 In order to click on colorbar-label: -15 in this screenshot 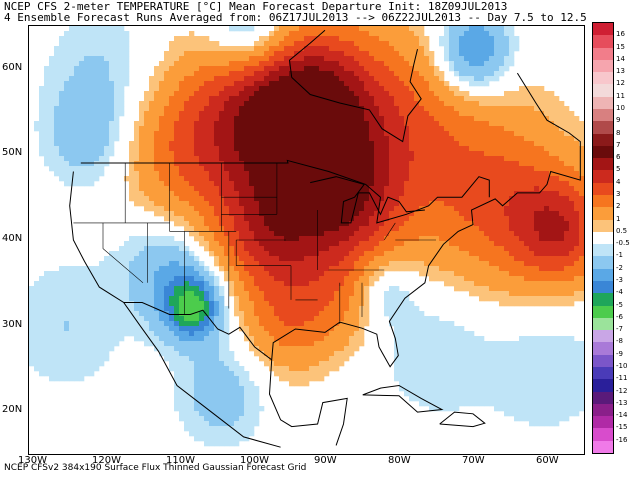, I will do `click(622, 427)`.